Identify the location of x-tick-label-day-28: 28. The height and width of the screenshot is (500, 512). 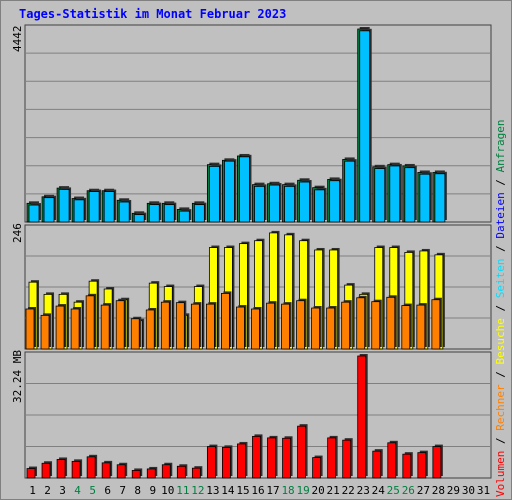
(438, 490).